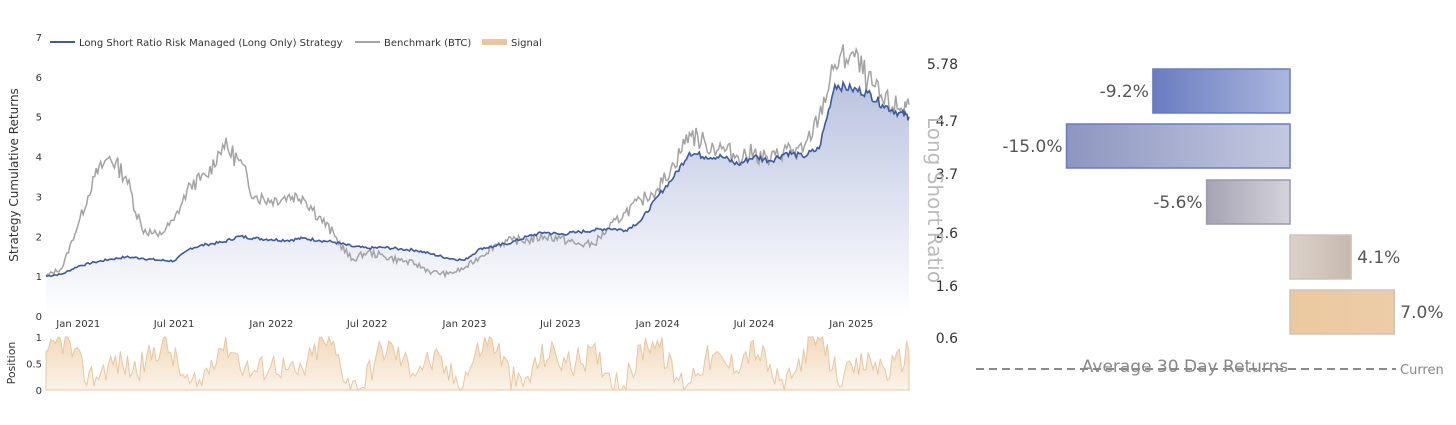 The width and height of the screenshot is (1456, 425). I want to click on x-tick-label: Jul 2024, so click(754, 324).